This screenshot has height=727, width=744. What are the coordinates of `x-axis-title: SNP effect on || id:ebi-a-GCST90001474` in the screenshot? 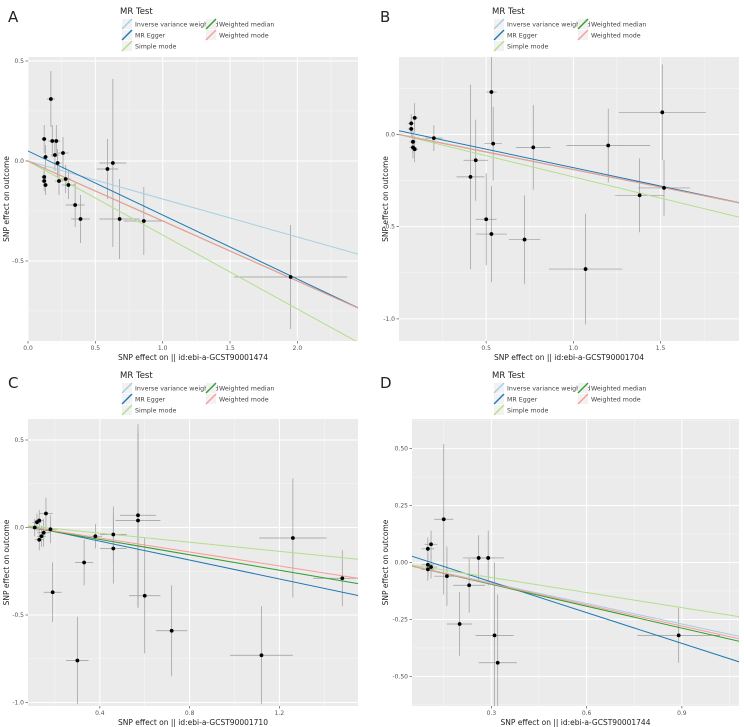 It's located at (193, 357).